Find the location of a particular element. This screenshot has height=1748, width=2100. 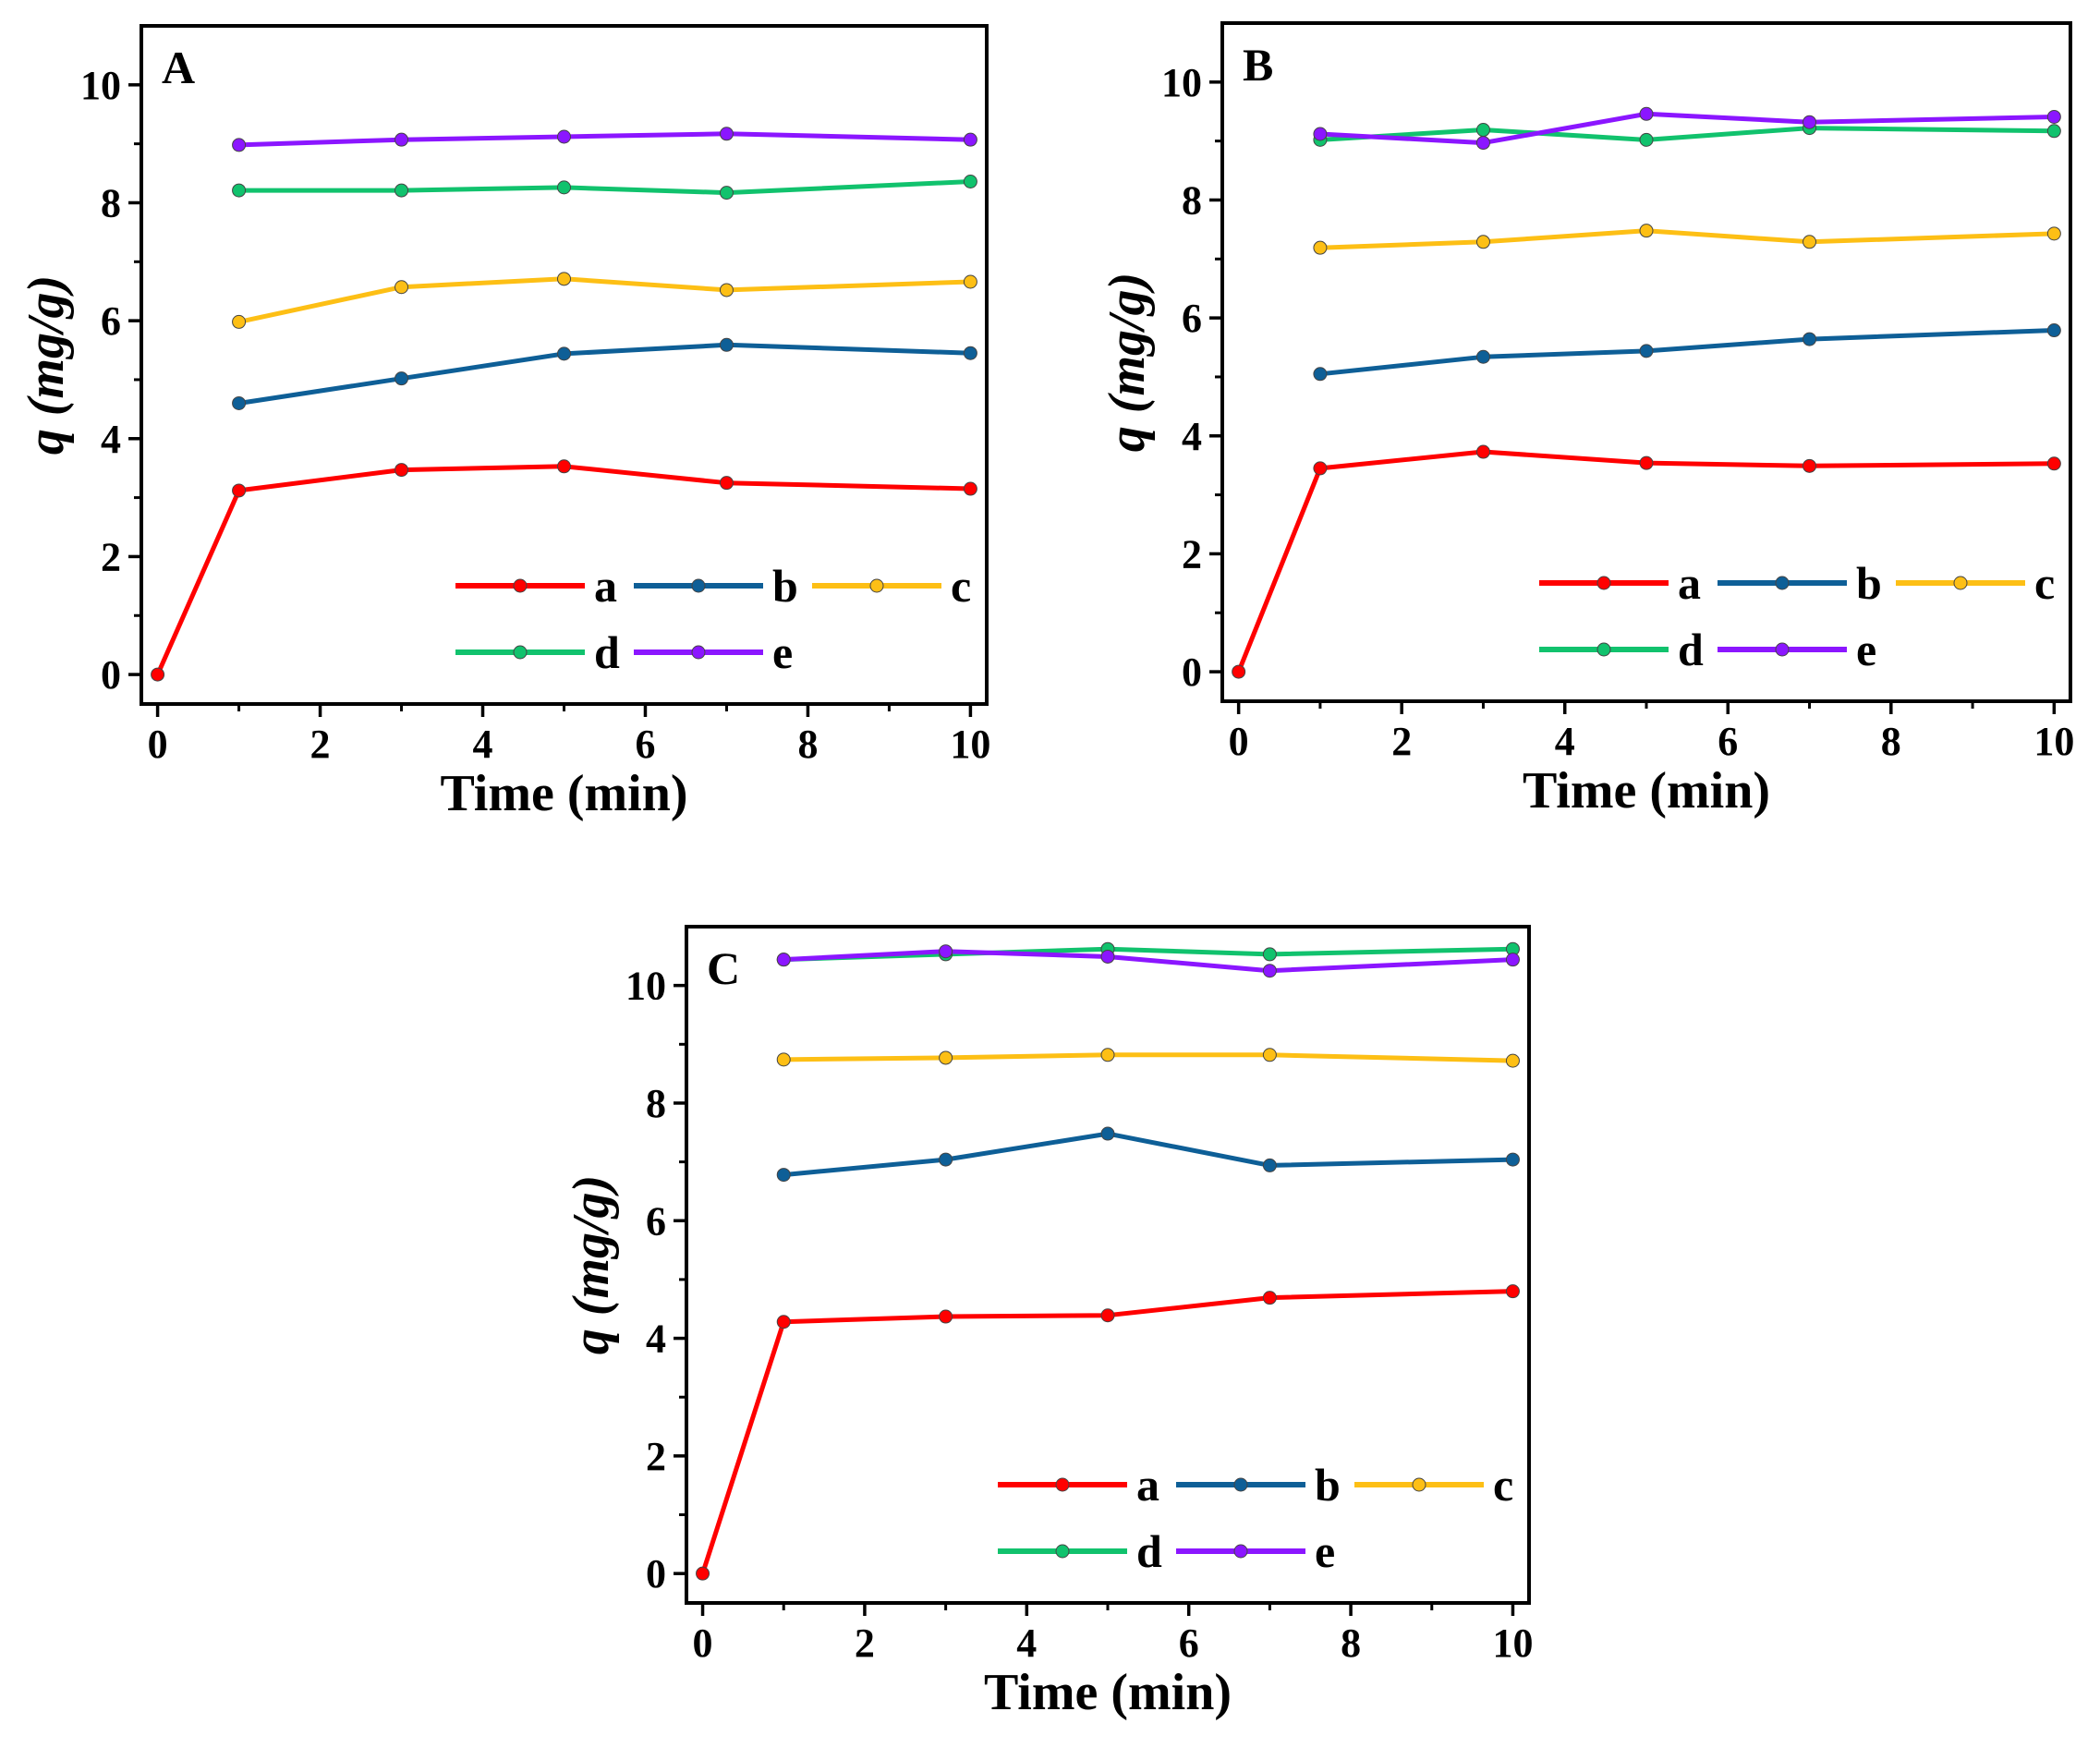

series-a is located at coordinates (1108, 1432).